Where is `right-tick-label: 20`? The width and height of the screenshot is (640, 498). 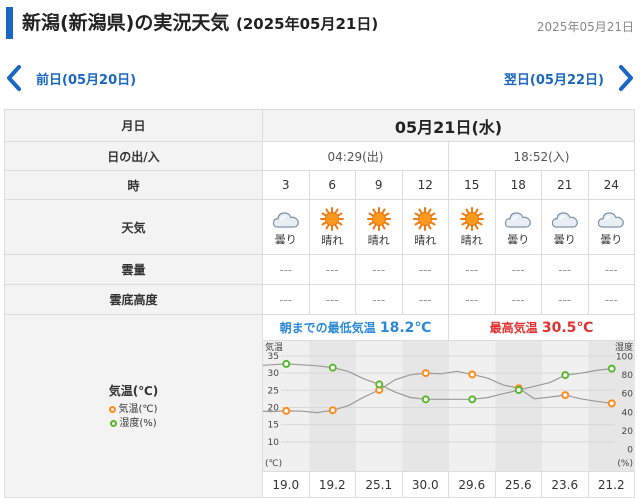
right-tick-label: 20 is located at coordinates (628, 432).